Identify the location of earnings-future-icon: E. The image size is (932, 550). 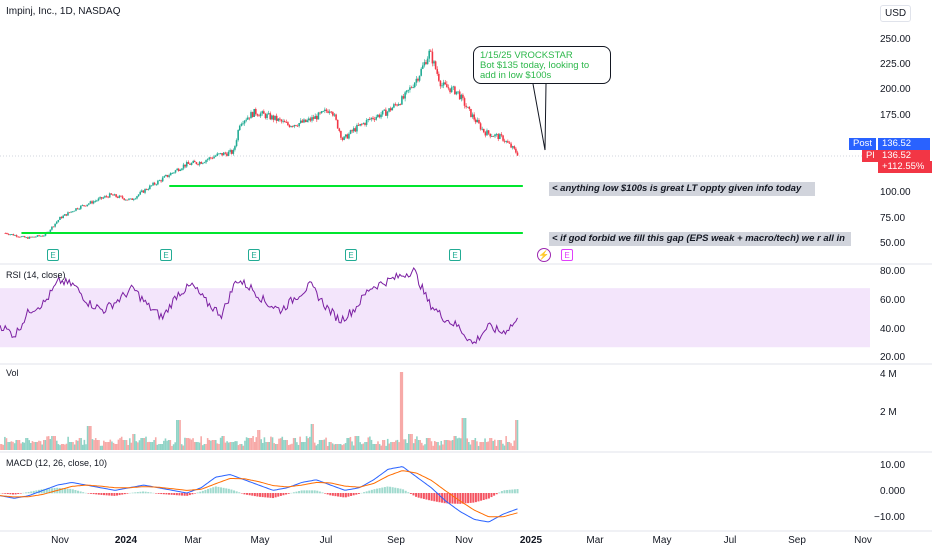
(567, 255).